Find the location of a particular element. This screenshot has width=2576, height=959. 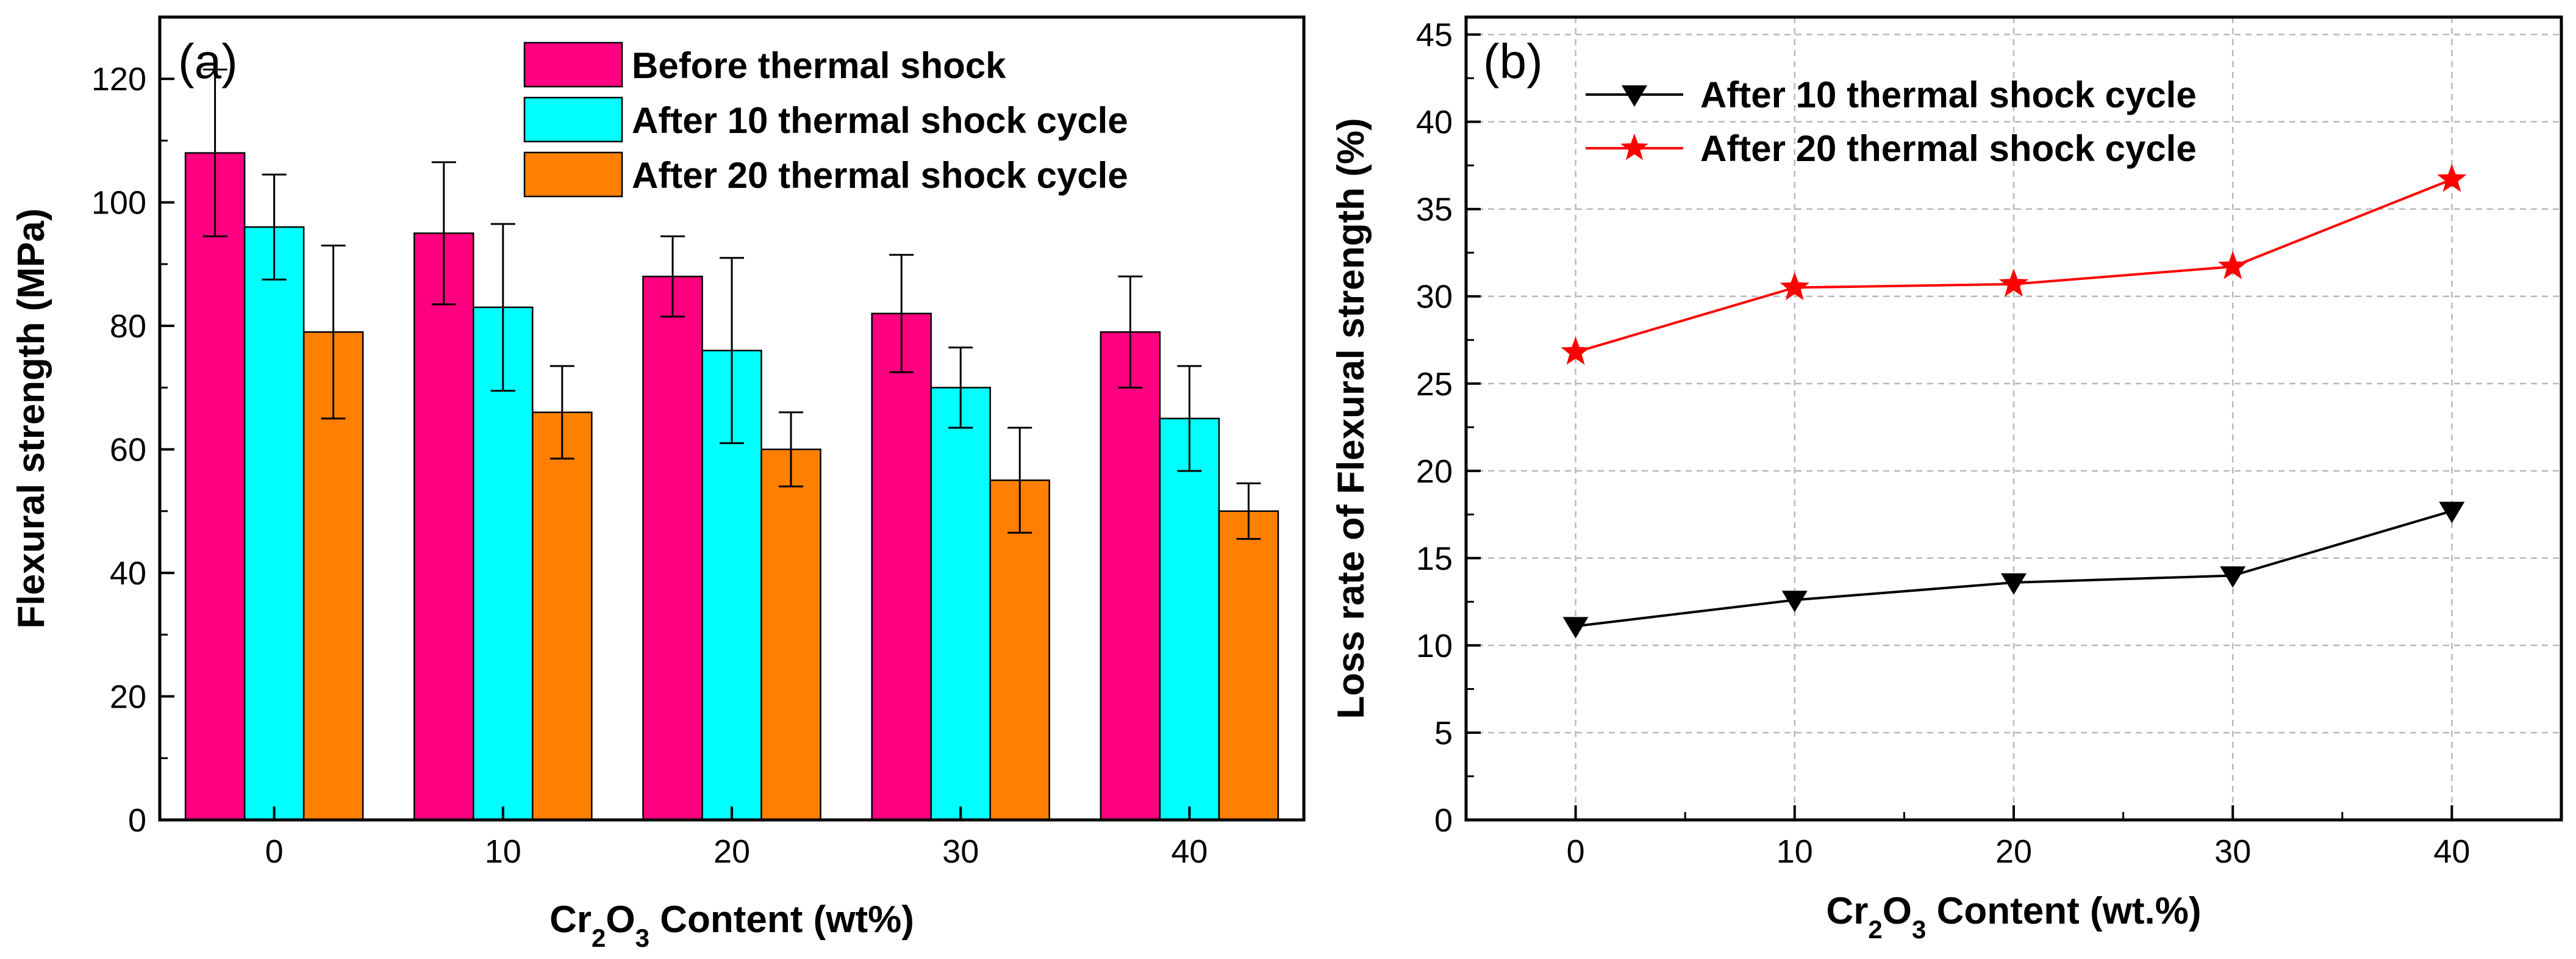

marker-b-s0-p3 is located at coordinates (2233, 577).